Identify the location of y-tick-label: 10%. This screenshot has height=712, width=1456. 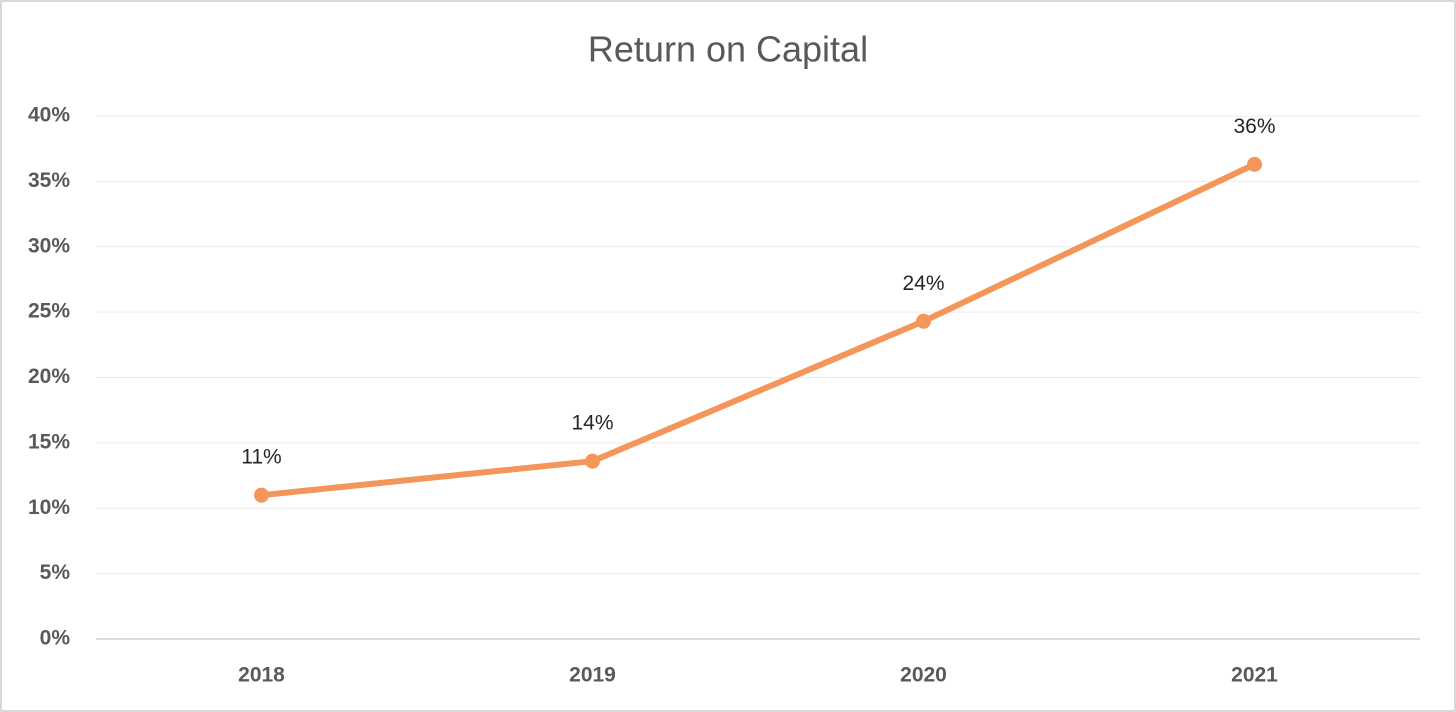
(49, 507).